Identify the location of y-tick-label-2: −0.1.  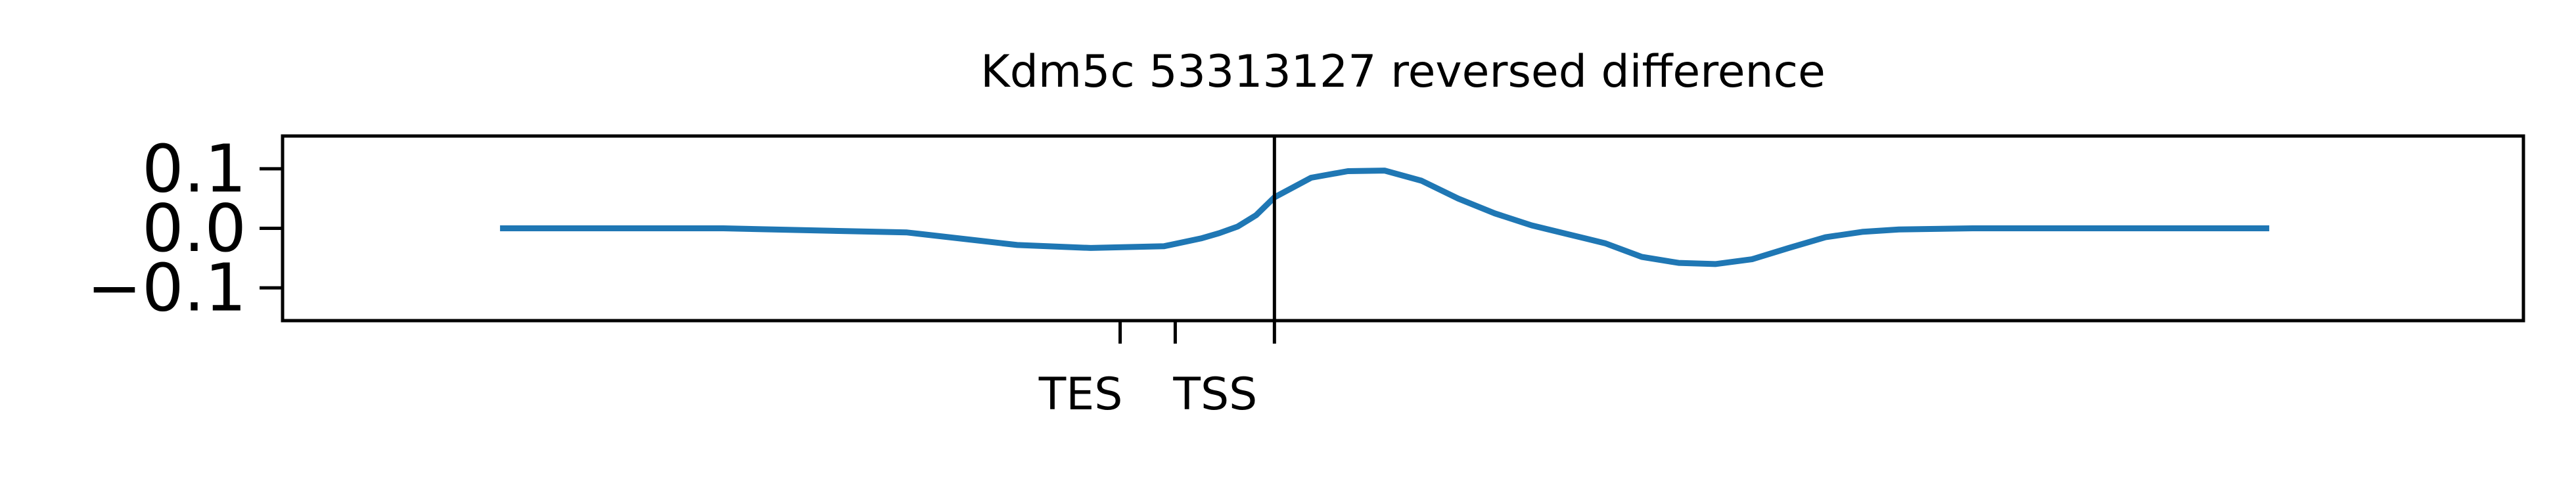
(166, 289).